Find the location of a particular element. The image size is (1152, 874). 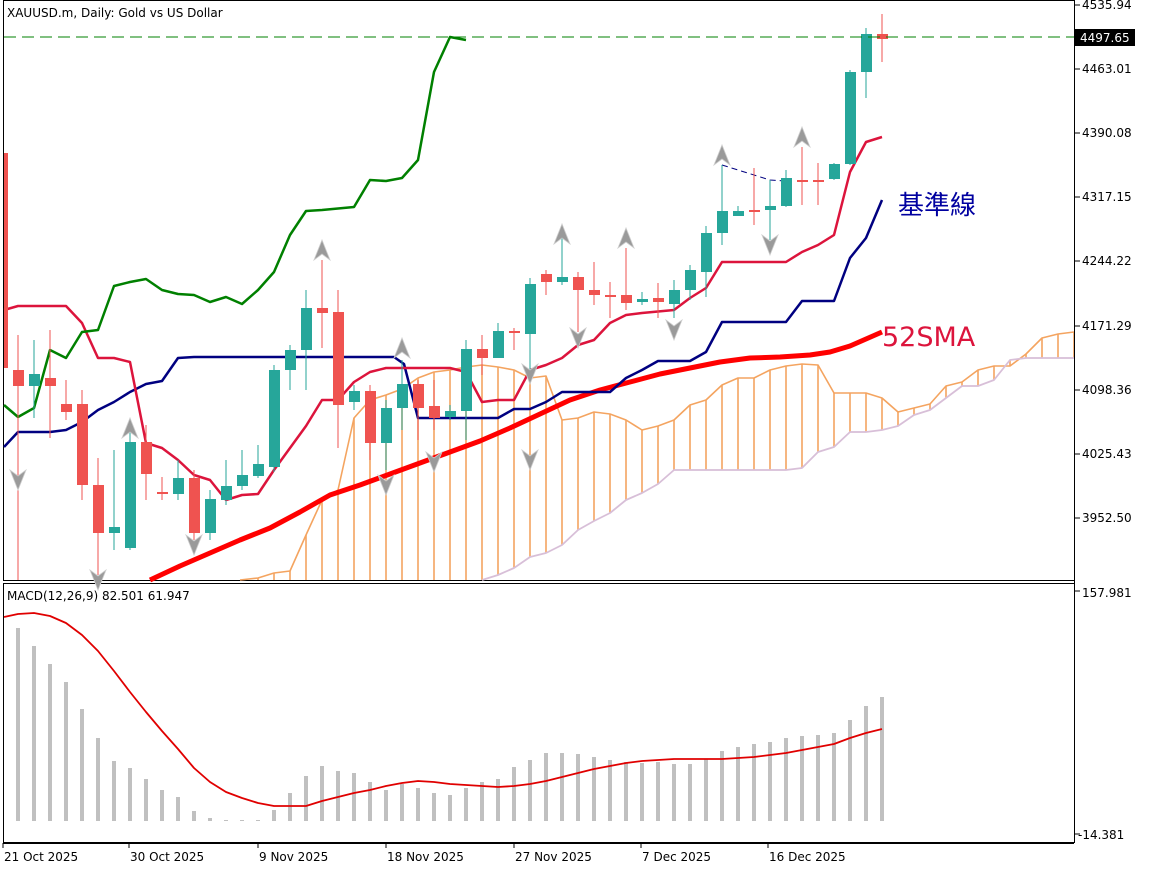

time-tick-label: 7 Dec 2025 is located at coordinates (676, 857).